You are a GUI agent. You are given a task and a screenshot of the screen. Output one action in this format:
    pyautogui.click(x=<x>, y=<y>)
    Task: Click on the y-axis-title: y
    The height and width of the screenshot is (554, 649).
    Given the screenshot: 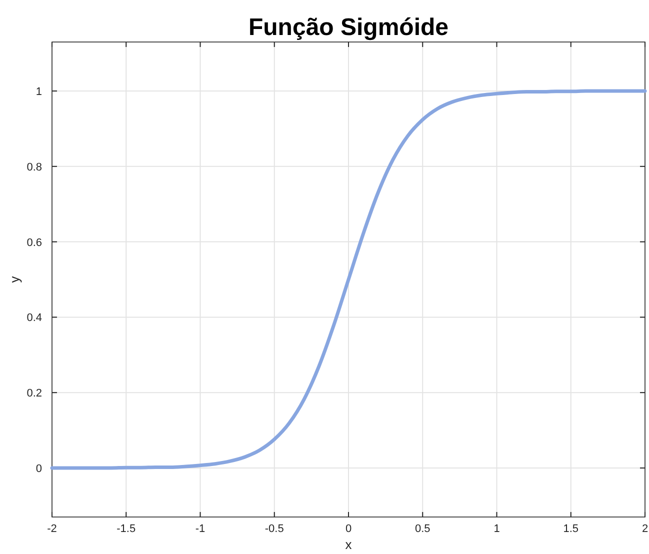 What is the action you would take?
    pyautogui.click(x=14, y=279)
    